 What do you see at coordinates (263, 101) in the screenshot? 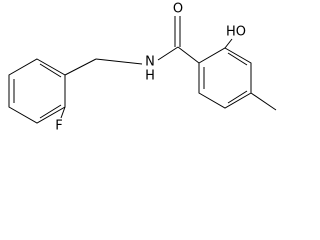
I see `methyl-bond` at bounding box center [263, 101].